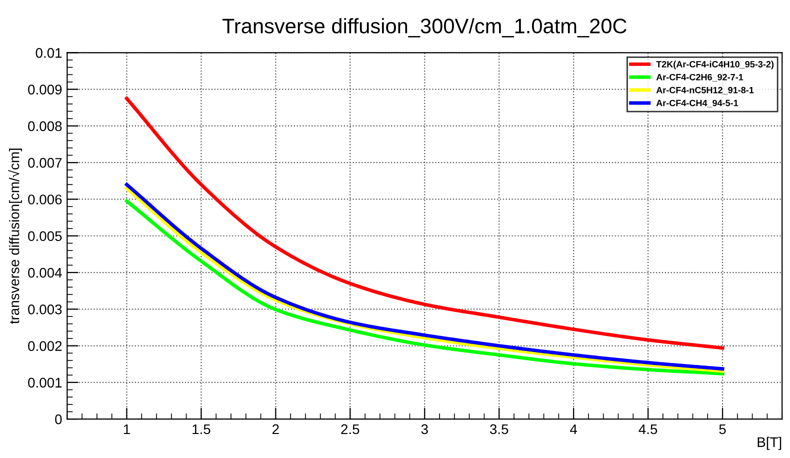 The width and height of the screenshot is (790, 458). Describe the element at coordinates (127, 429) in the screenshot. I see `x-tick-label: 1` at that location.